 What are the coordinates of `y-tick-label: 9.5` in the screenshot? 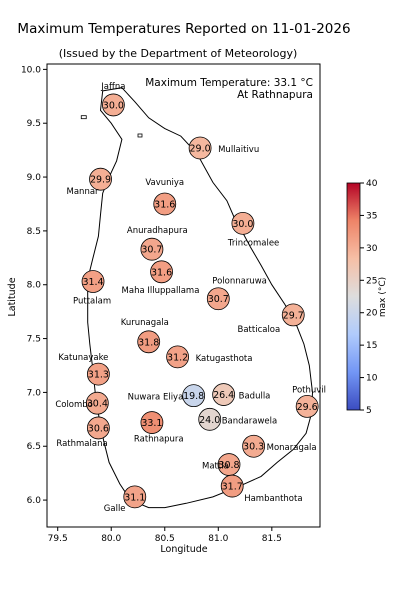 It's located at (34, 124).